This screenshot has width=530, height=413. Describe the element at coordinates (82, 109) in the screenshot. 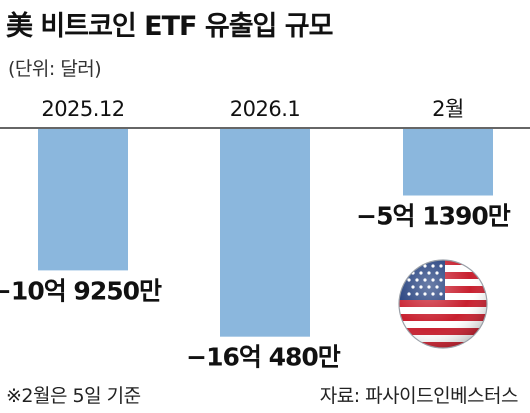

I see `x-tick-label: 2025.12` at that location.